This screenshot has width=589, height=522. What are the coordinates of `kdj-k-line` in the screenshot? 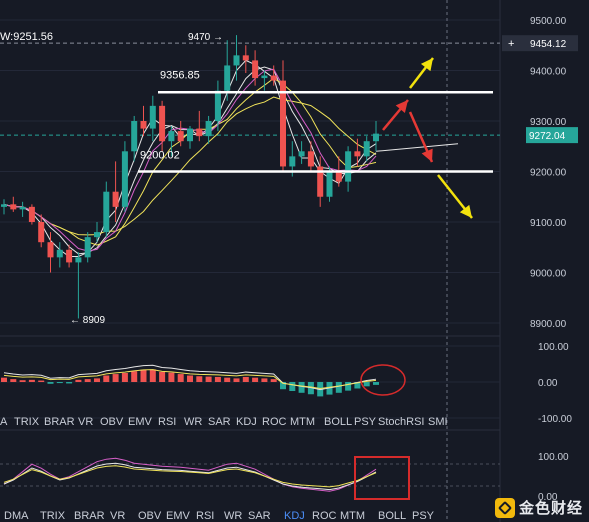 It's located at (190, 476).